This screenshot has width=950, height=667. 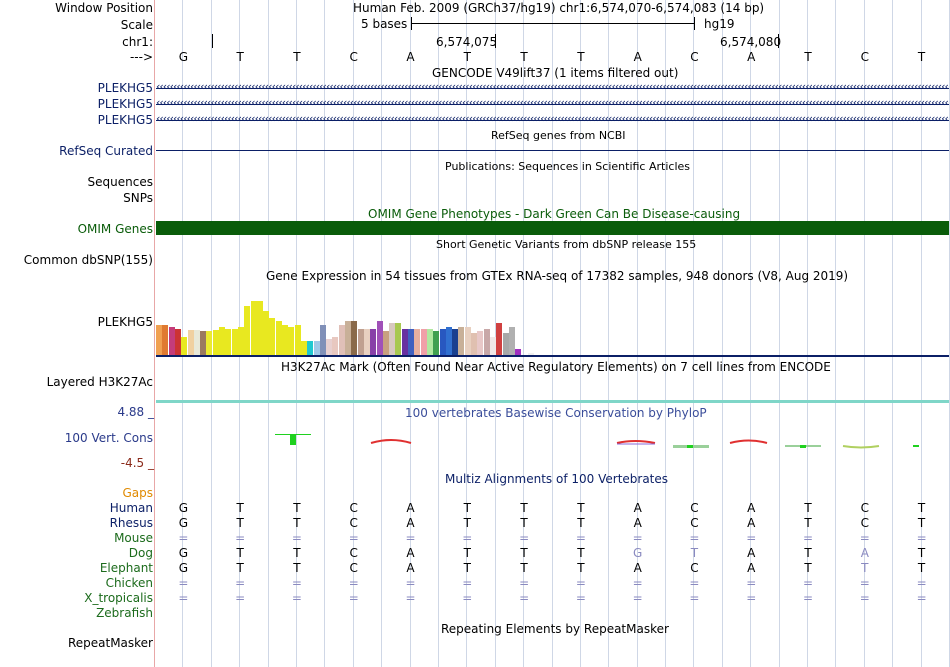 What do you see at coordinates (133, 538) in the screenshot?
I see `species-label: Mouse` at bounding box center [133, 538].